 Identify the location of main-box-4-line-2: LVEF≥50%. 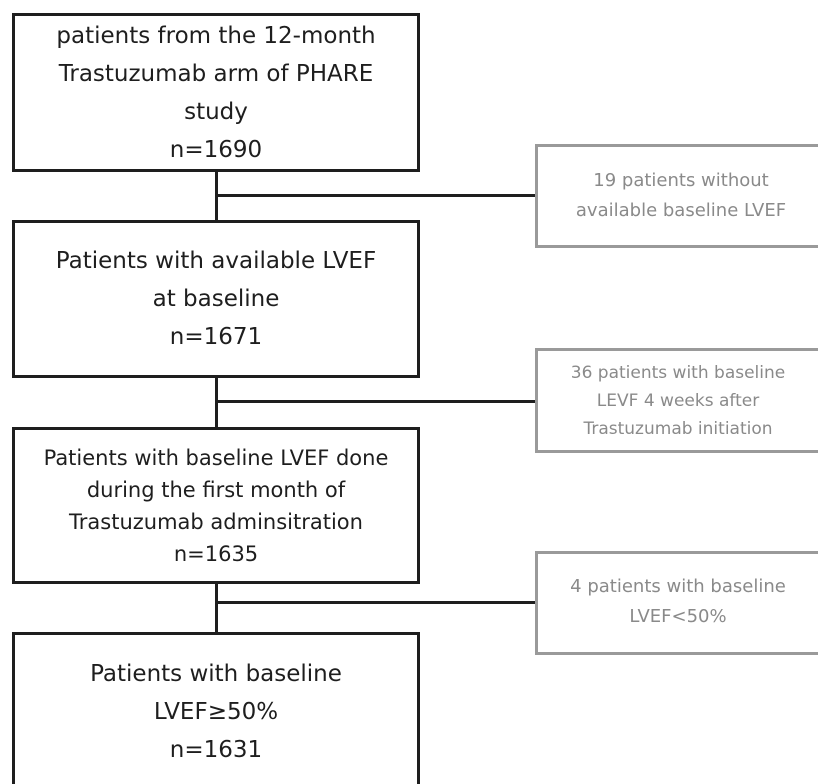
(216, 711).